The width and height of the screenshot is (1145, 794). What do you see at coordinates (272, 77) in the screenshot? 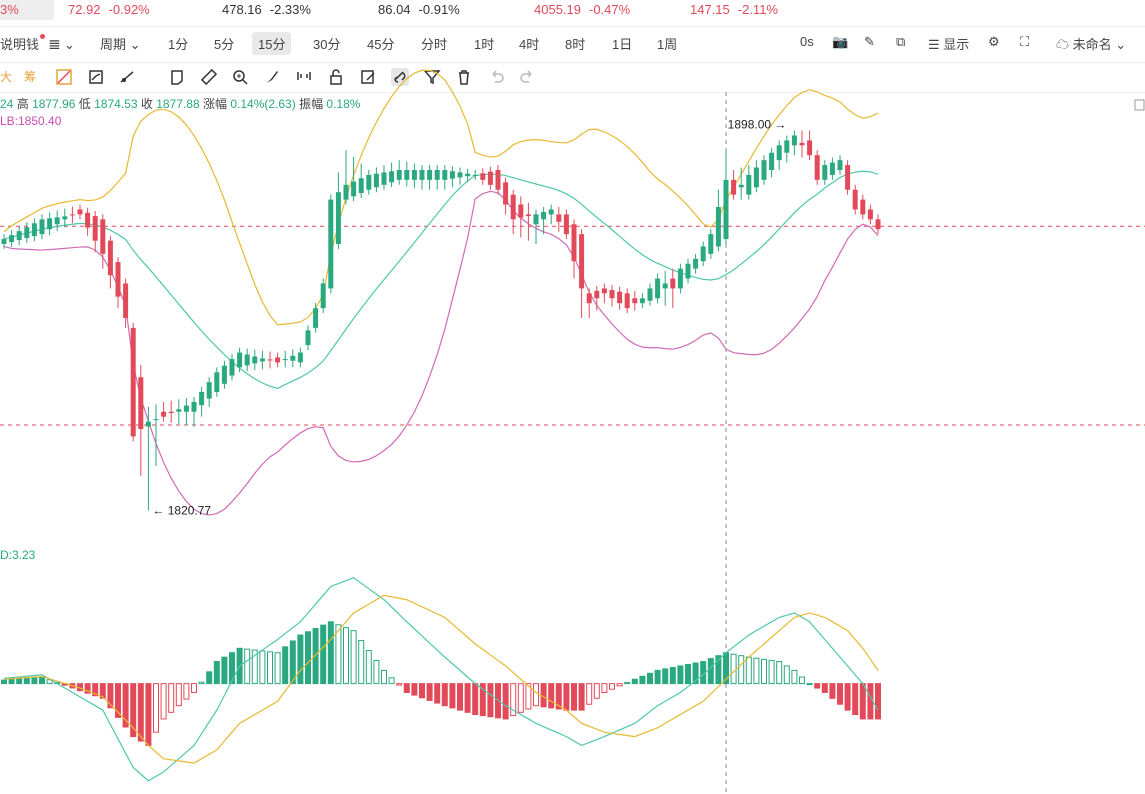
I see `brush-icon` at bounding box center [272, 77].